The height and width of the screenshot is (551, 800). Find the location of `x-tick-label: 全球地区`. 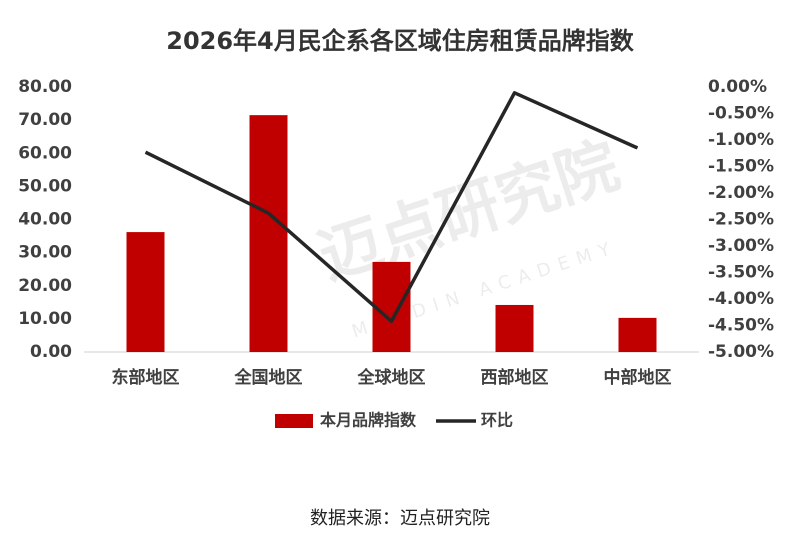

x-tick-label: 全球地区 is located at coordinates (391, 377).